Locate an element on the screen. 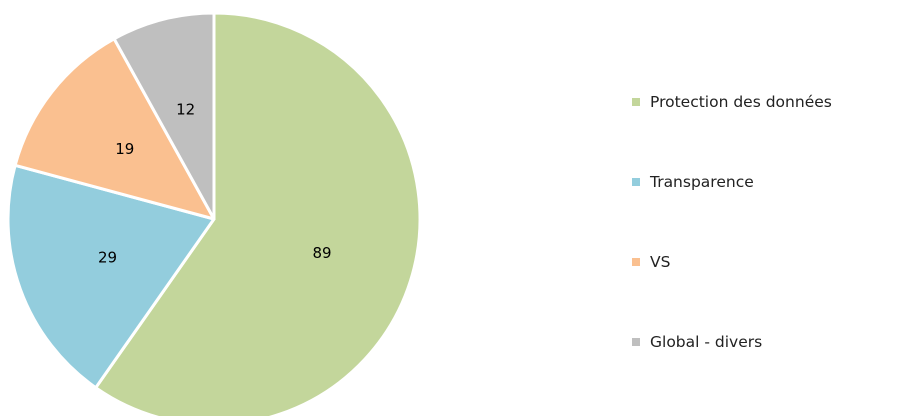 The image size is (911, 416). pie-slice-global-divers is located at coordinates (164, 116).